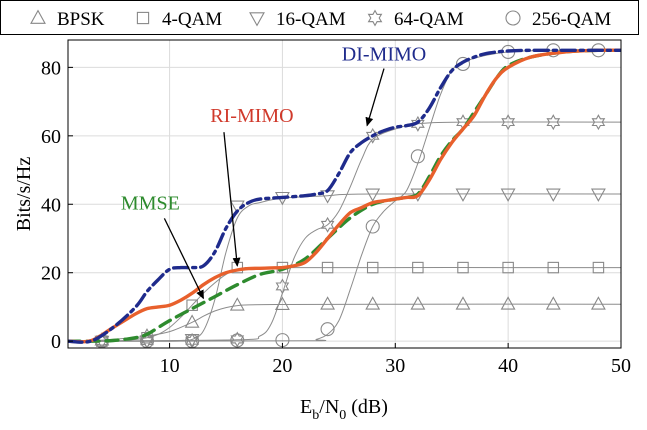  I want to click on legend: BPSK 4-QAM 16-QAM 64-QAM 256-QAM, so click(319, 17).